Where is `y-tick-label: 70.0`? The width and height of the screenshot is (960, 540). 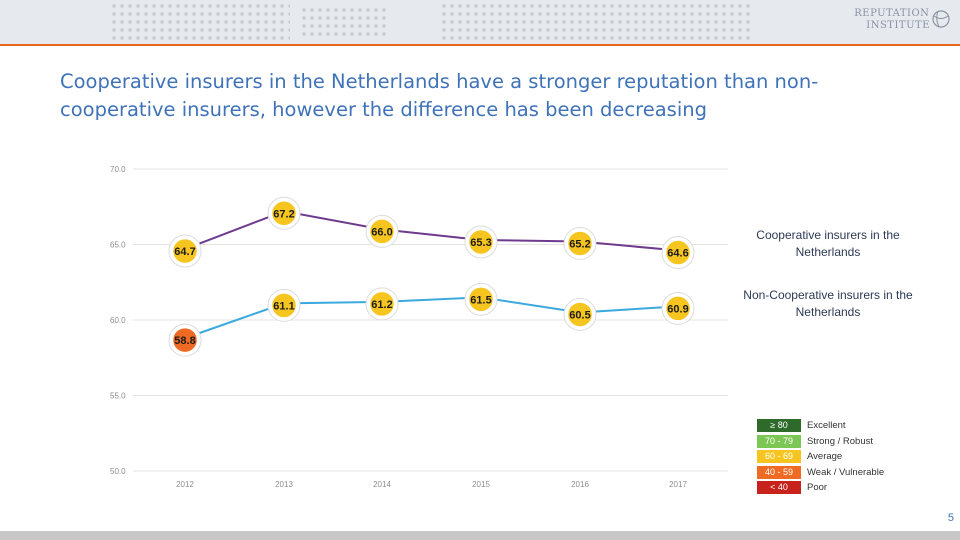
y-tick-label: 70.0 is located at coordinates (118, 169).